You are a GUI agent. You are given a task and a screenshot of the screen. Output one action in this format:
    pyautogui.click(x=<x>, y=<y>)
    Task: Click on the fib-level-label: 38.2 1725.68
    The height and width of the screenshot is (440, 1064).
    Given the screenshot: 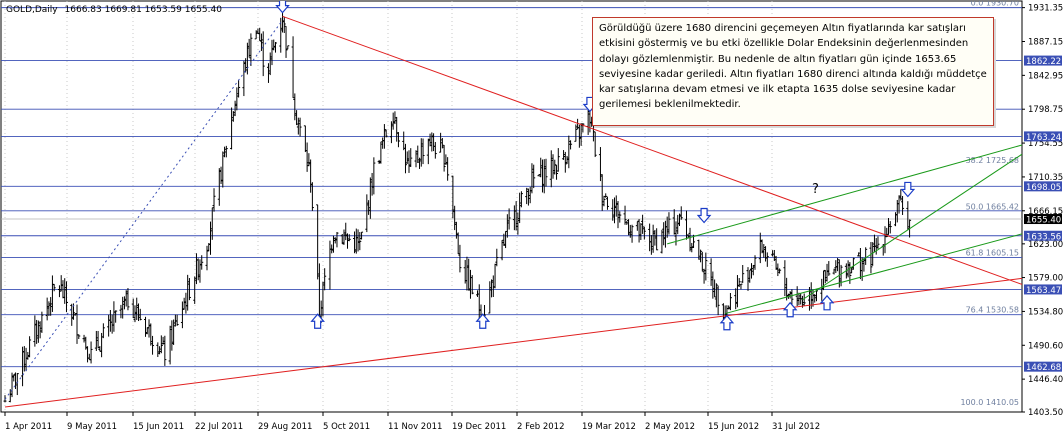 What is the action you would take?
    pyautogui.click(x=992, y=160)
    